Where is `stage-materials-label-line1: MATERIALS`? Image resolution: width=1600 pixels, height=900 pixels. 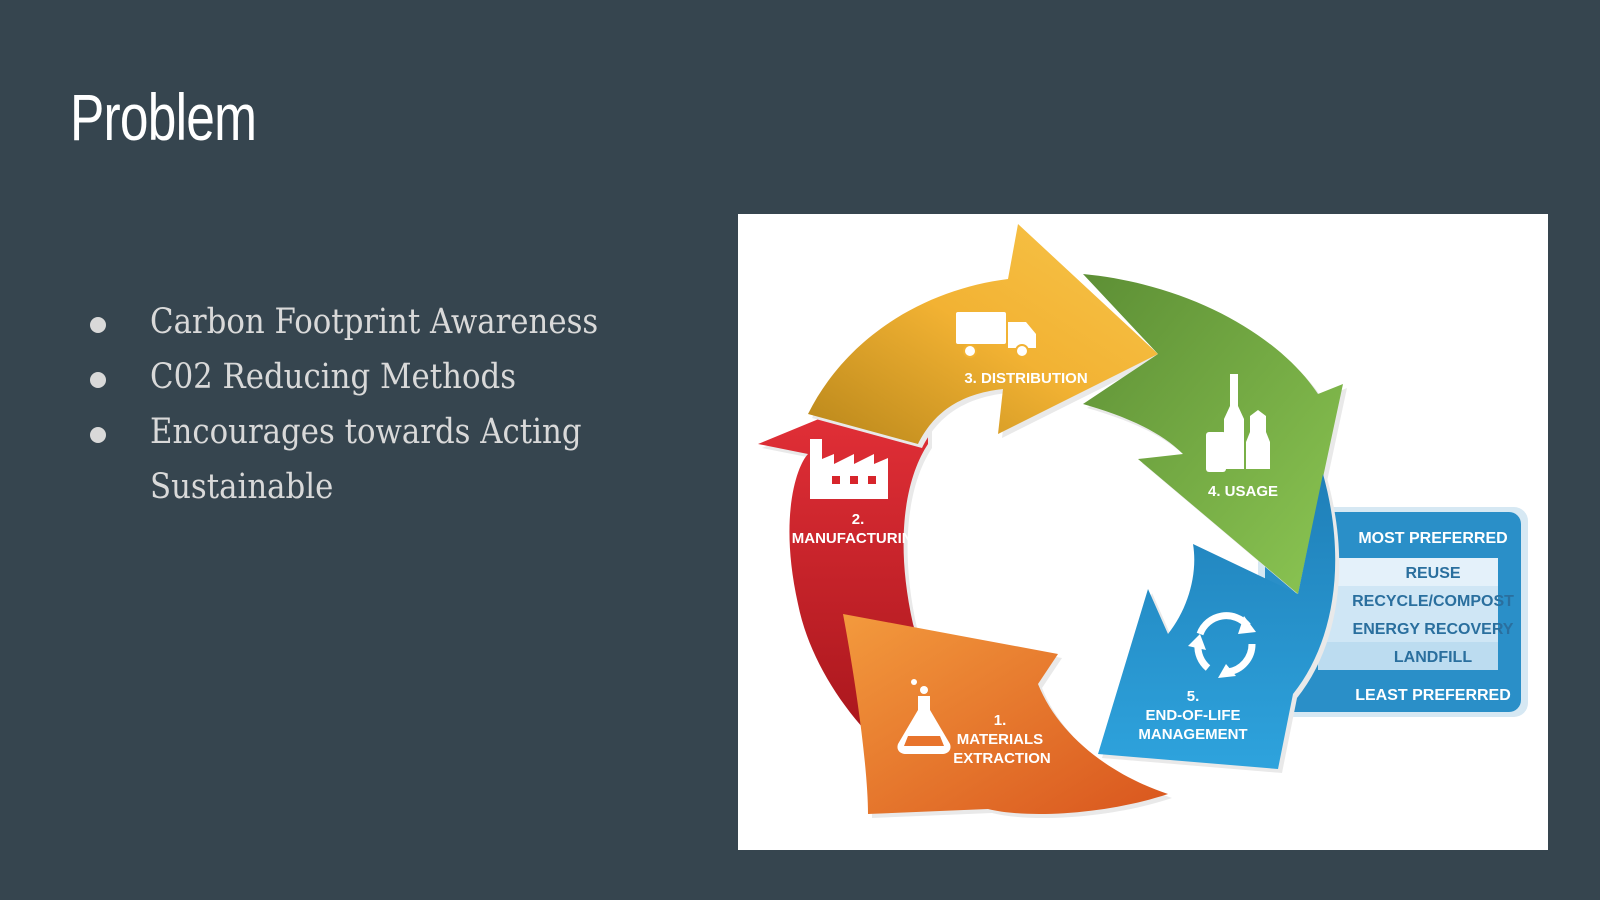 stage-materials-label-line1: MATERIALS is located at coordinates (1000, 739).